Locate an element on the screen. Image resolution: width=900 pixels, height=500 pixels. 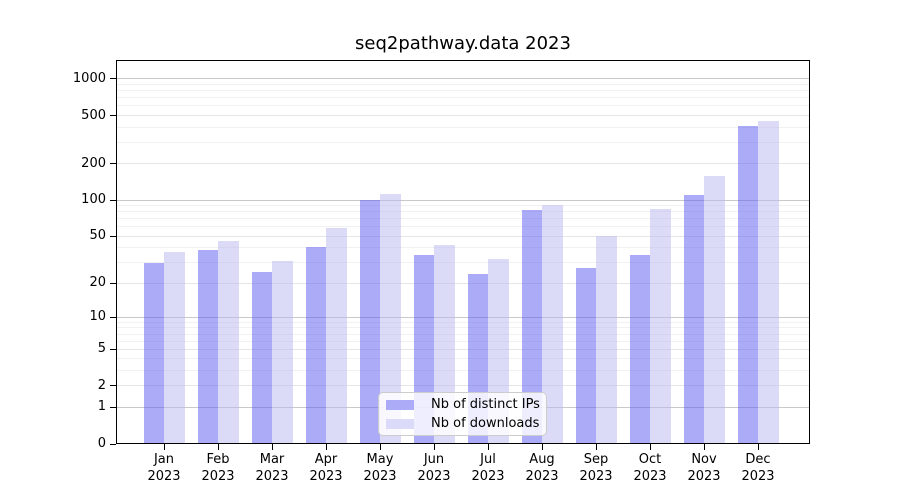
legend-swatch-distinct-ips is located at coordinates (400, 404).